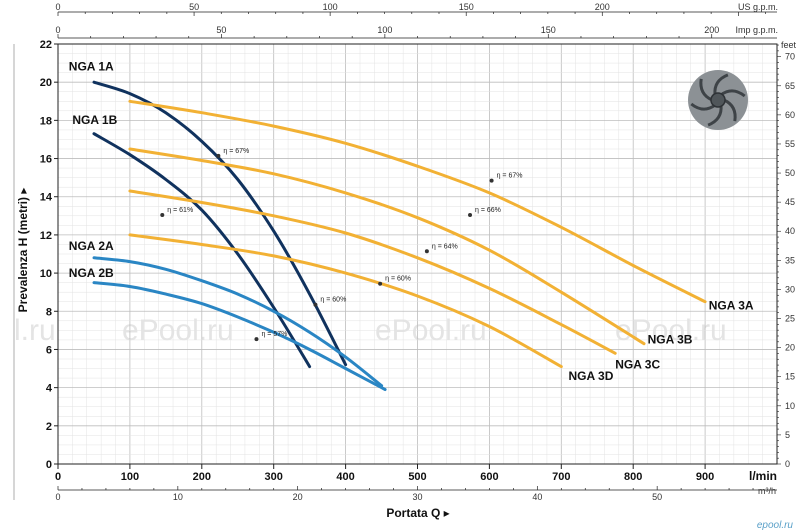 Image resolution: width=800 pixels, height=532 pixels. What do you see at coordinates (705, 477) in the screenshot?
I see `x-tick-label: 900` at bounding box center [705, 477].